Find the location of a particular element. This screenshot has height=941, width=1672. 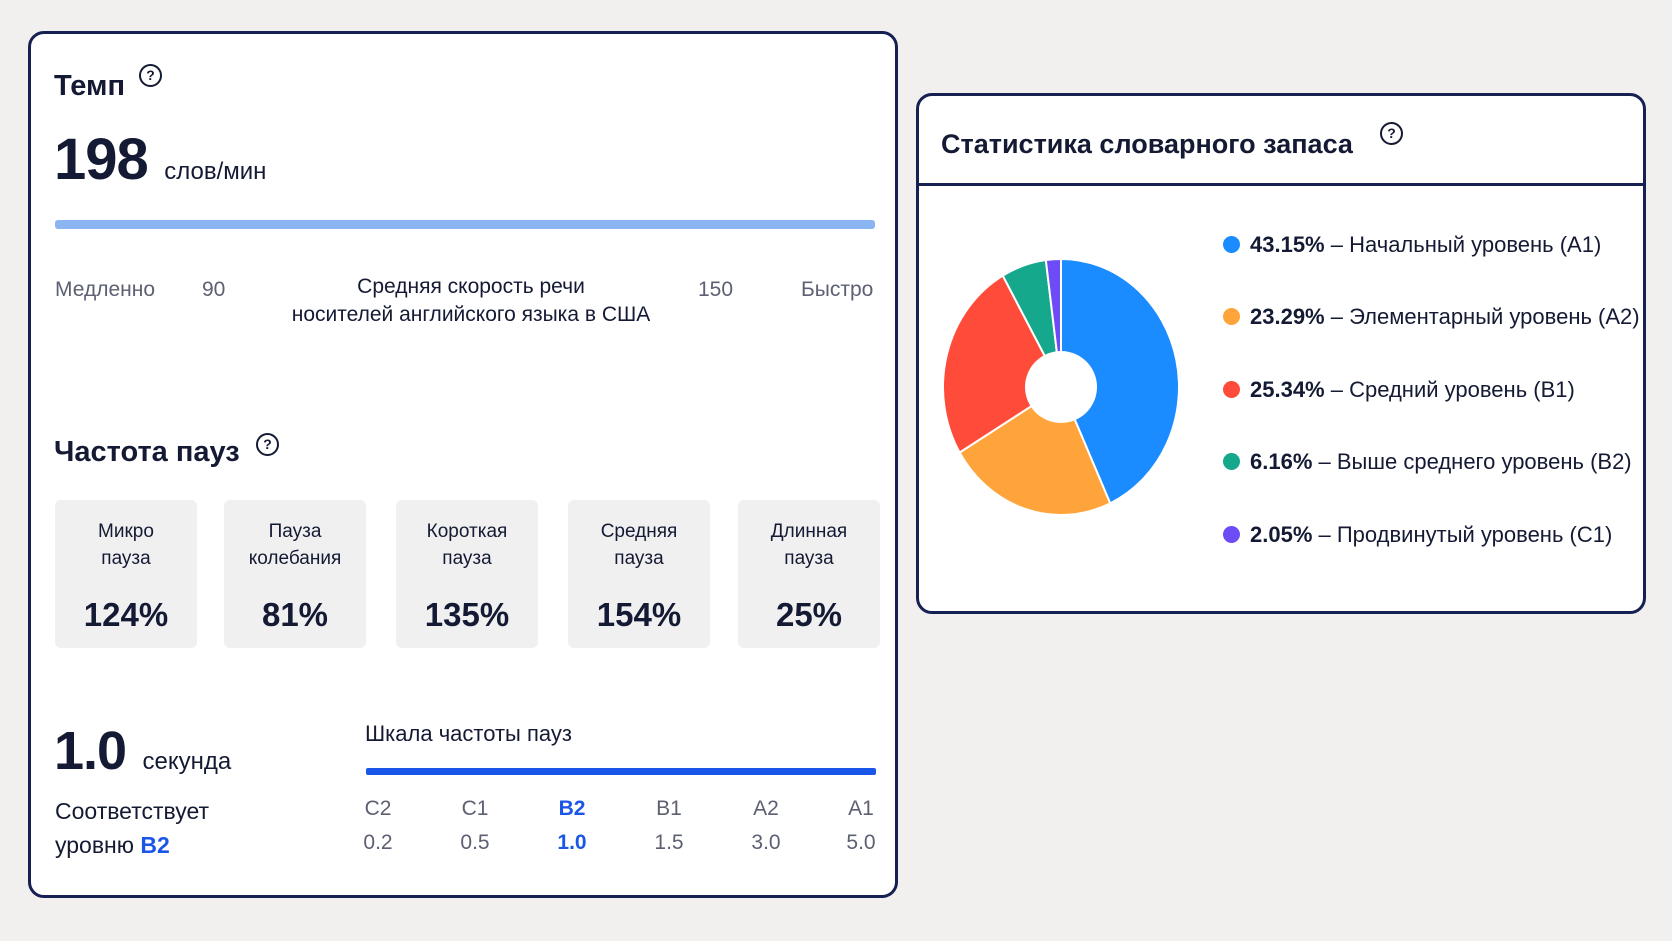

pause-card-hesitation: Пауза колебания 81% is located at coordinates (295, 574).